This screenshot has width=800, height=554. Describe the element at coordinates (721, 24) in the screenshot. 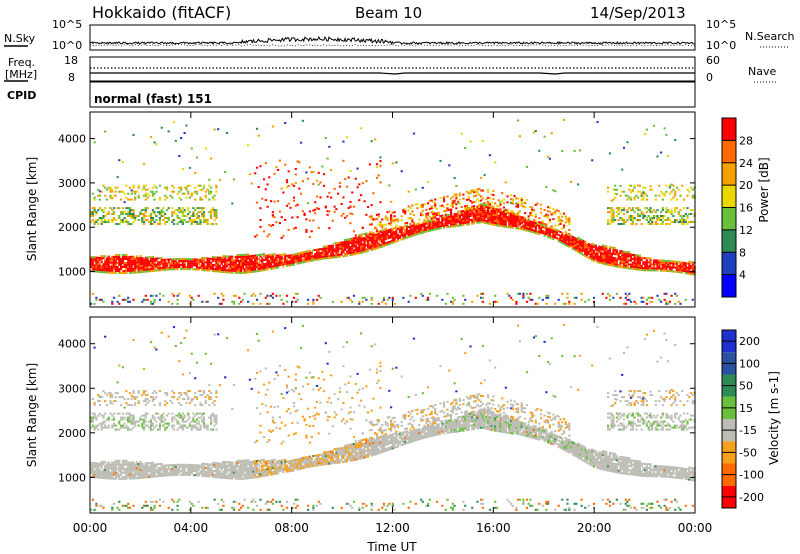

I see `noise-right-tick-top: 10^5` at that location.